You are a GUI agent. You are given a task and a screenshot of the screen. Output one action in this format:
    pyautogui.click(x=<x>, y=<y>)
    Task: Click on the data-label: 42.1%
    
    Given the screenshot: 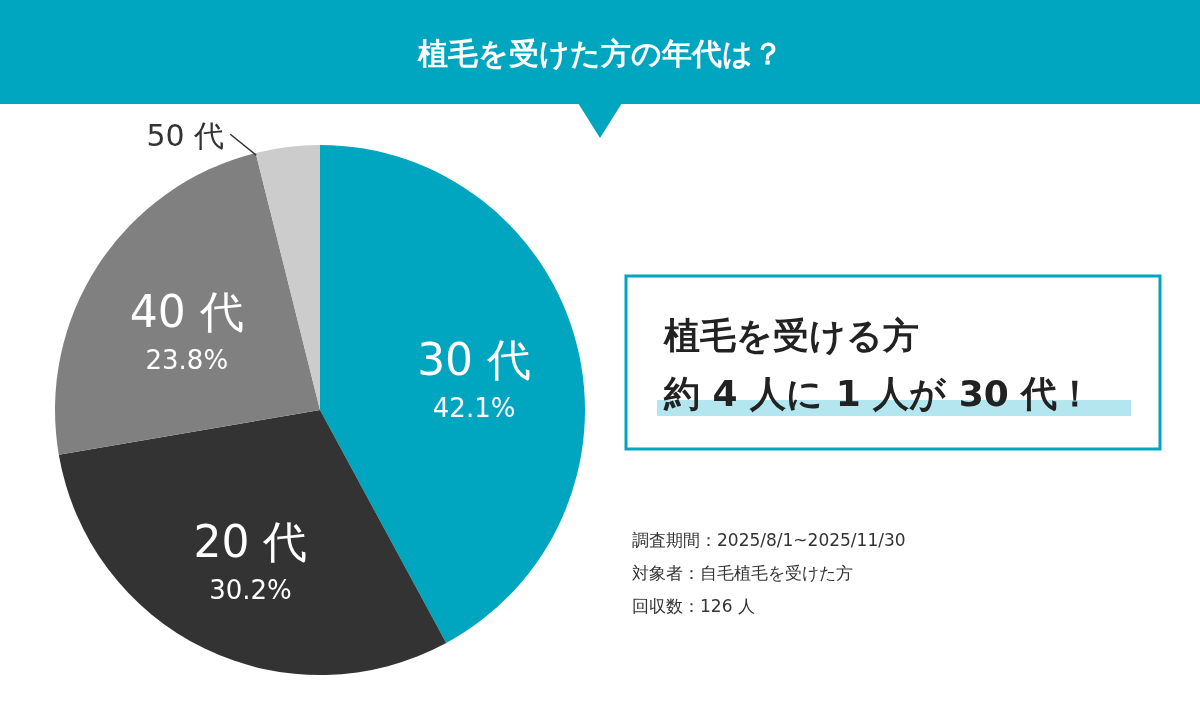 What is the action you would take?
    pyautogui.click(x=474, y=407)
    